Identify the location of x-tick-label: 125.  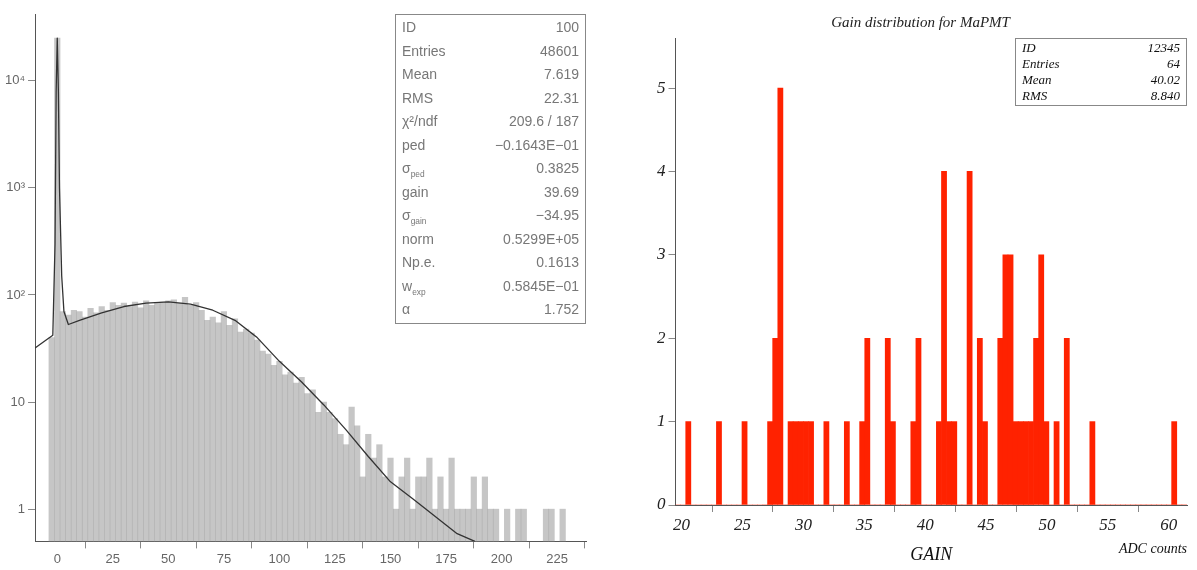
(335, 558).